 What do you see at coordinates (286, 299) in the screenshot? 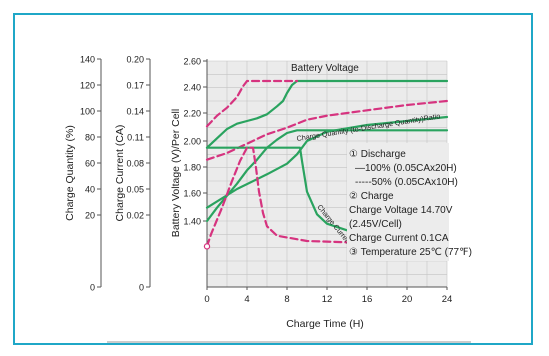
I see `x-tick-label: 8` at bounding box center [286, 299].